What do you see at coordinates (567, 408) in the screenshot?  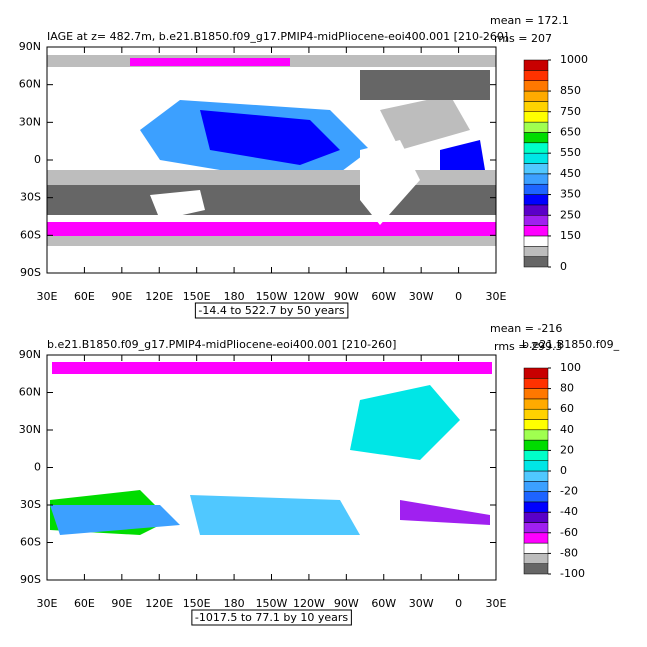 I see `colorbar-label: 60` at bounding box center [567, 408].